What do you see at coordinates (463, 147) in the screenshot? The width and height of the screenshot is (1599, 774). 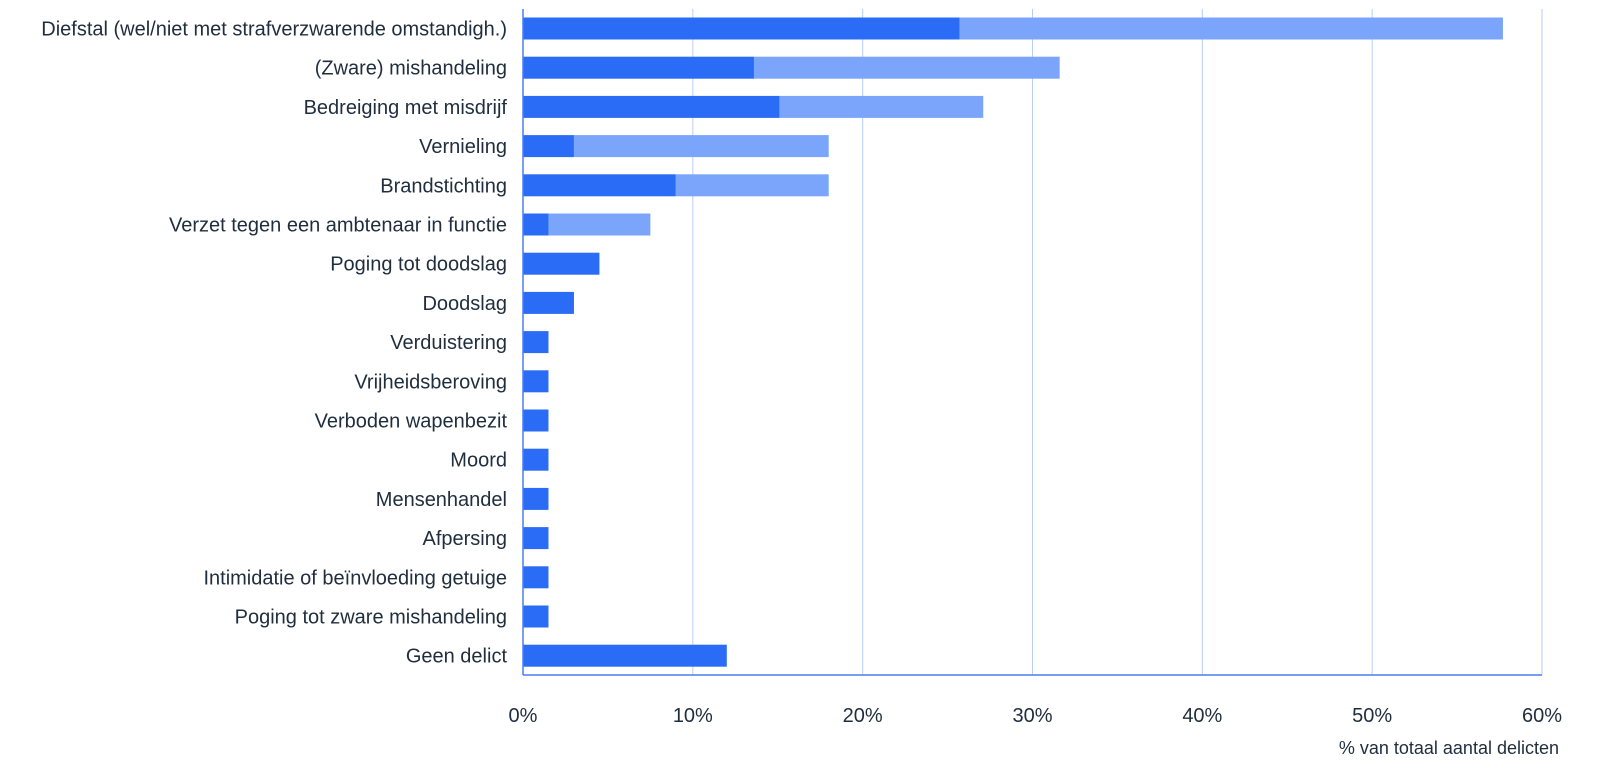 I see `category-label: Vernieling` at bounding box center [463, 147].